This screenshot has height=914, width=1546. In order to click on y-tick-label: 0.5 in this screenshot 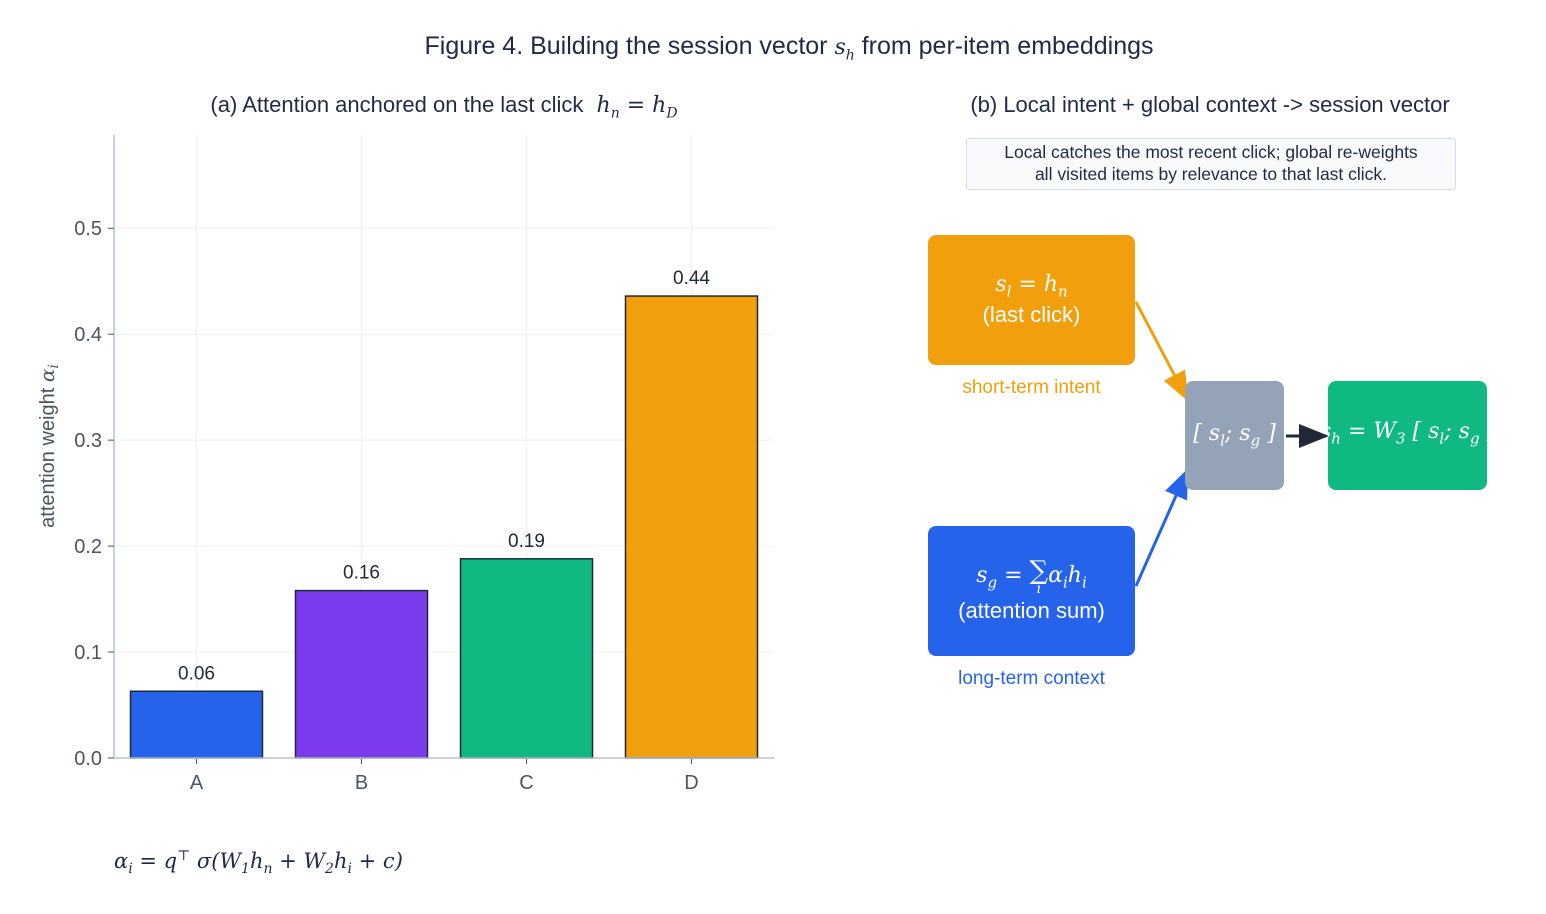, I will do `click(88, 229)`.